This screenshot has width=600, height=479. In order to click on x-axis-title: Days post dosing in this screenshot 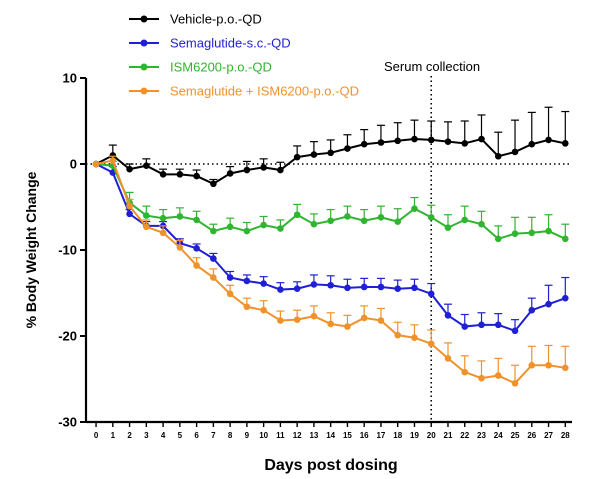, I will do `click(330, 465)`.